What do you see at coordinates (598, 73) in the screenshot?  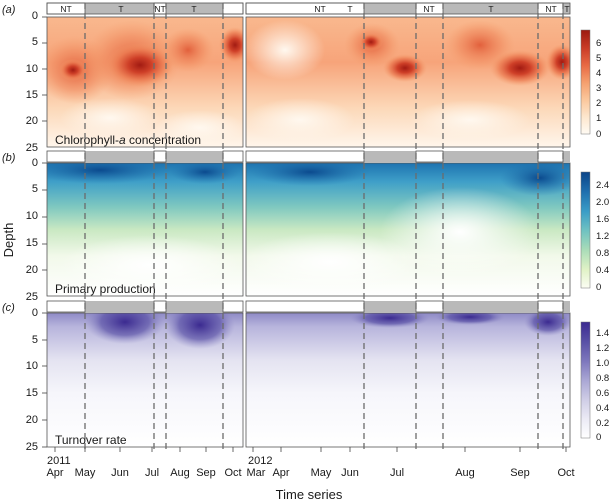 I see `colorbar-tick: 4` at bounding box center [598, 73].